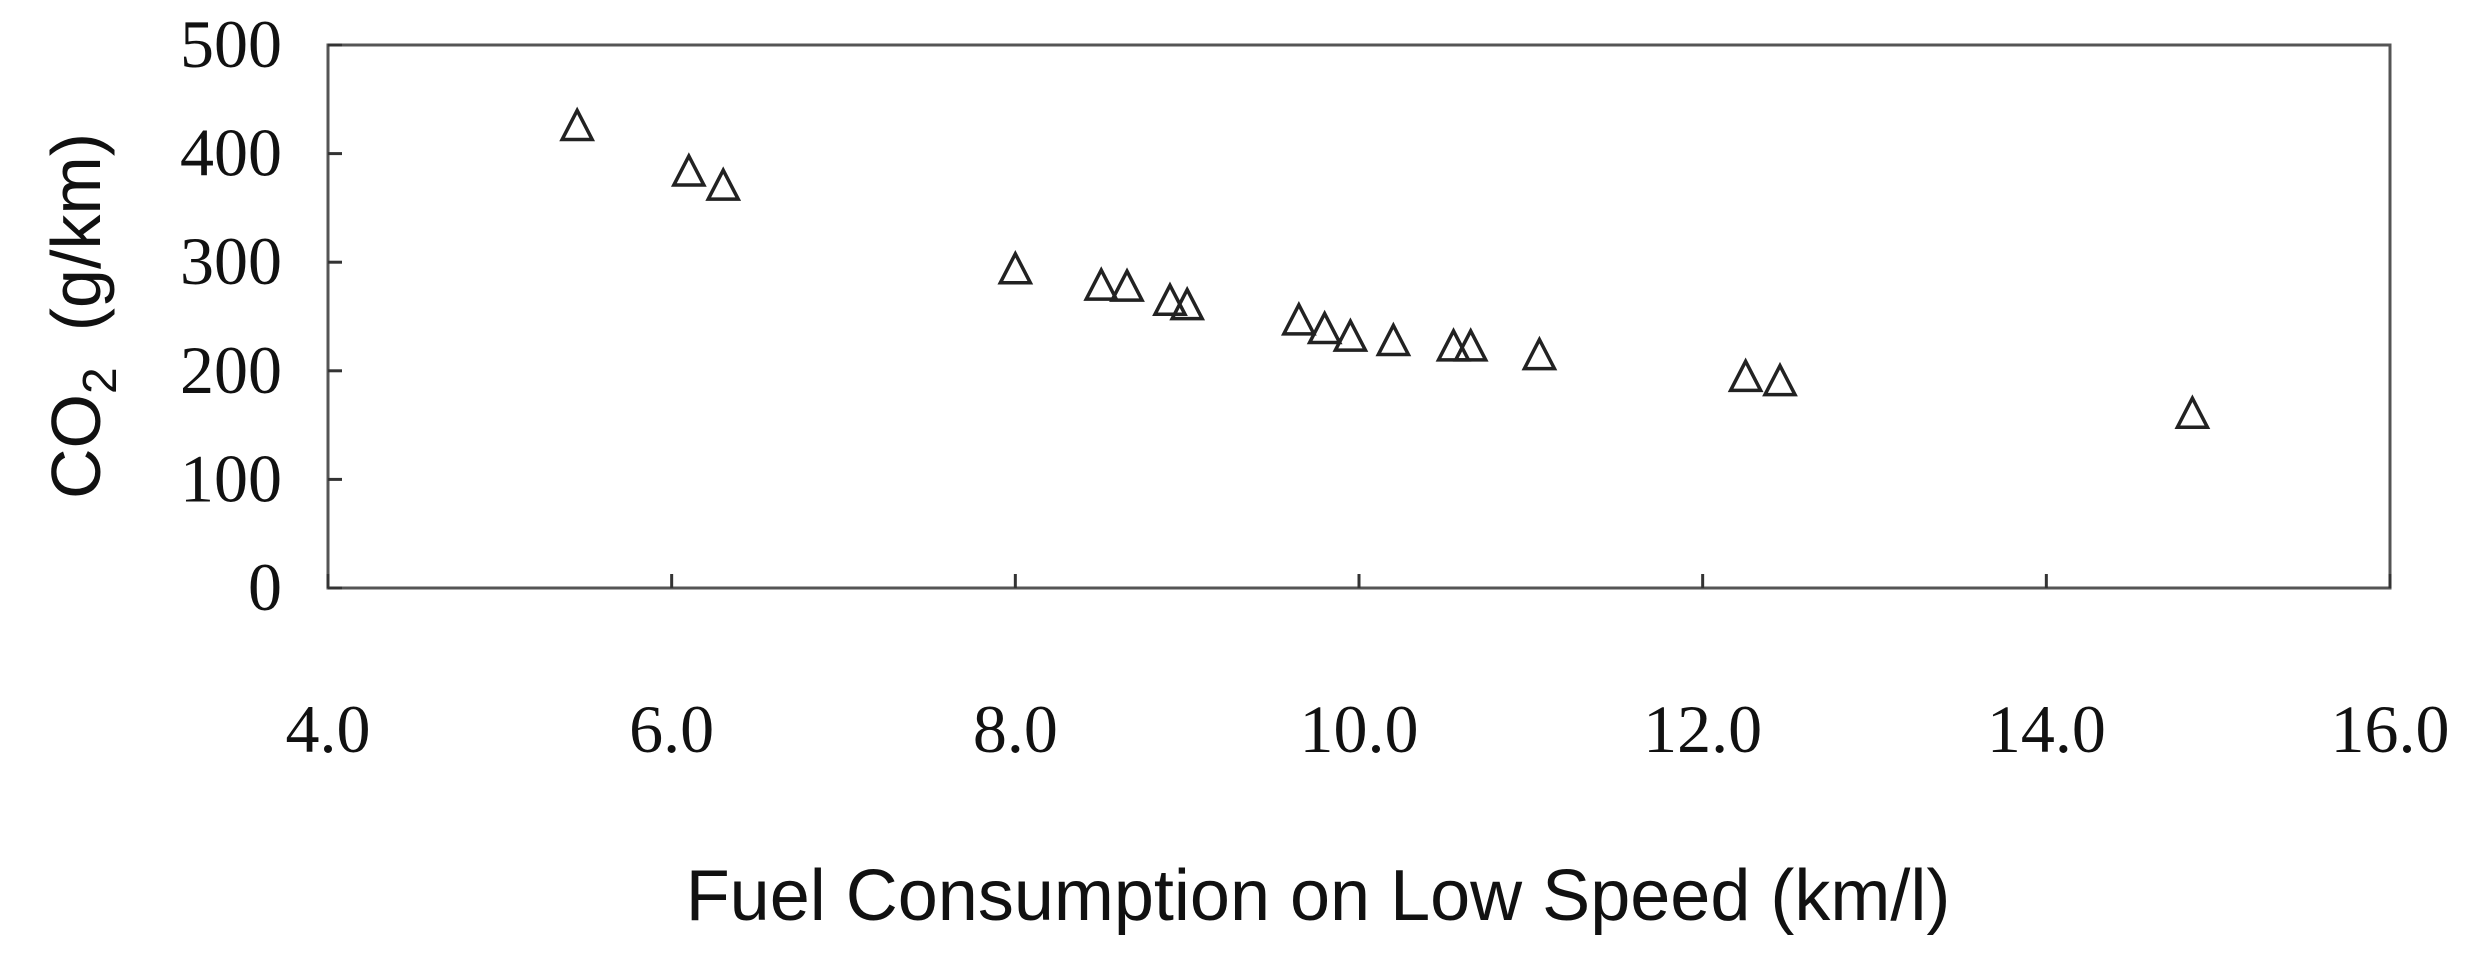 This screenshot has width=2481, height=962. Describe the element at coordinates (231, 370) in the screenshot. I see `y-tick-label: 200` at that location.